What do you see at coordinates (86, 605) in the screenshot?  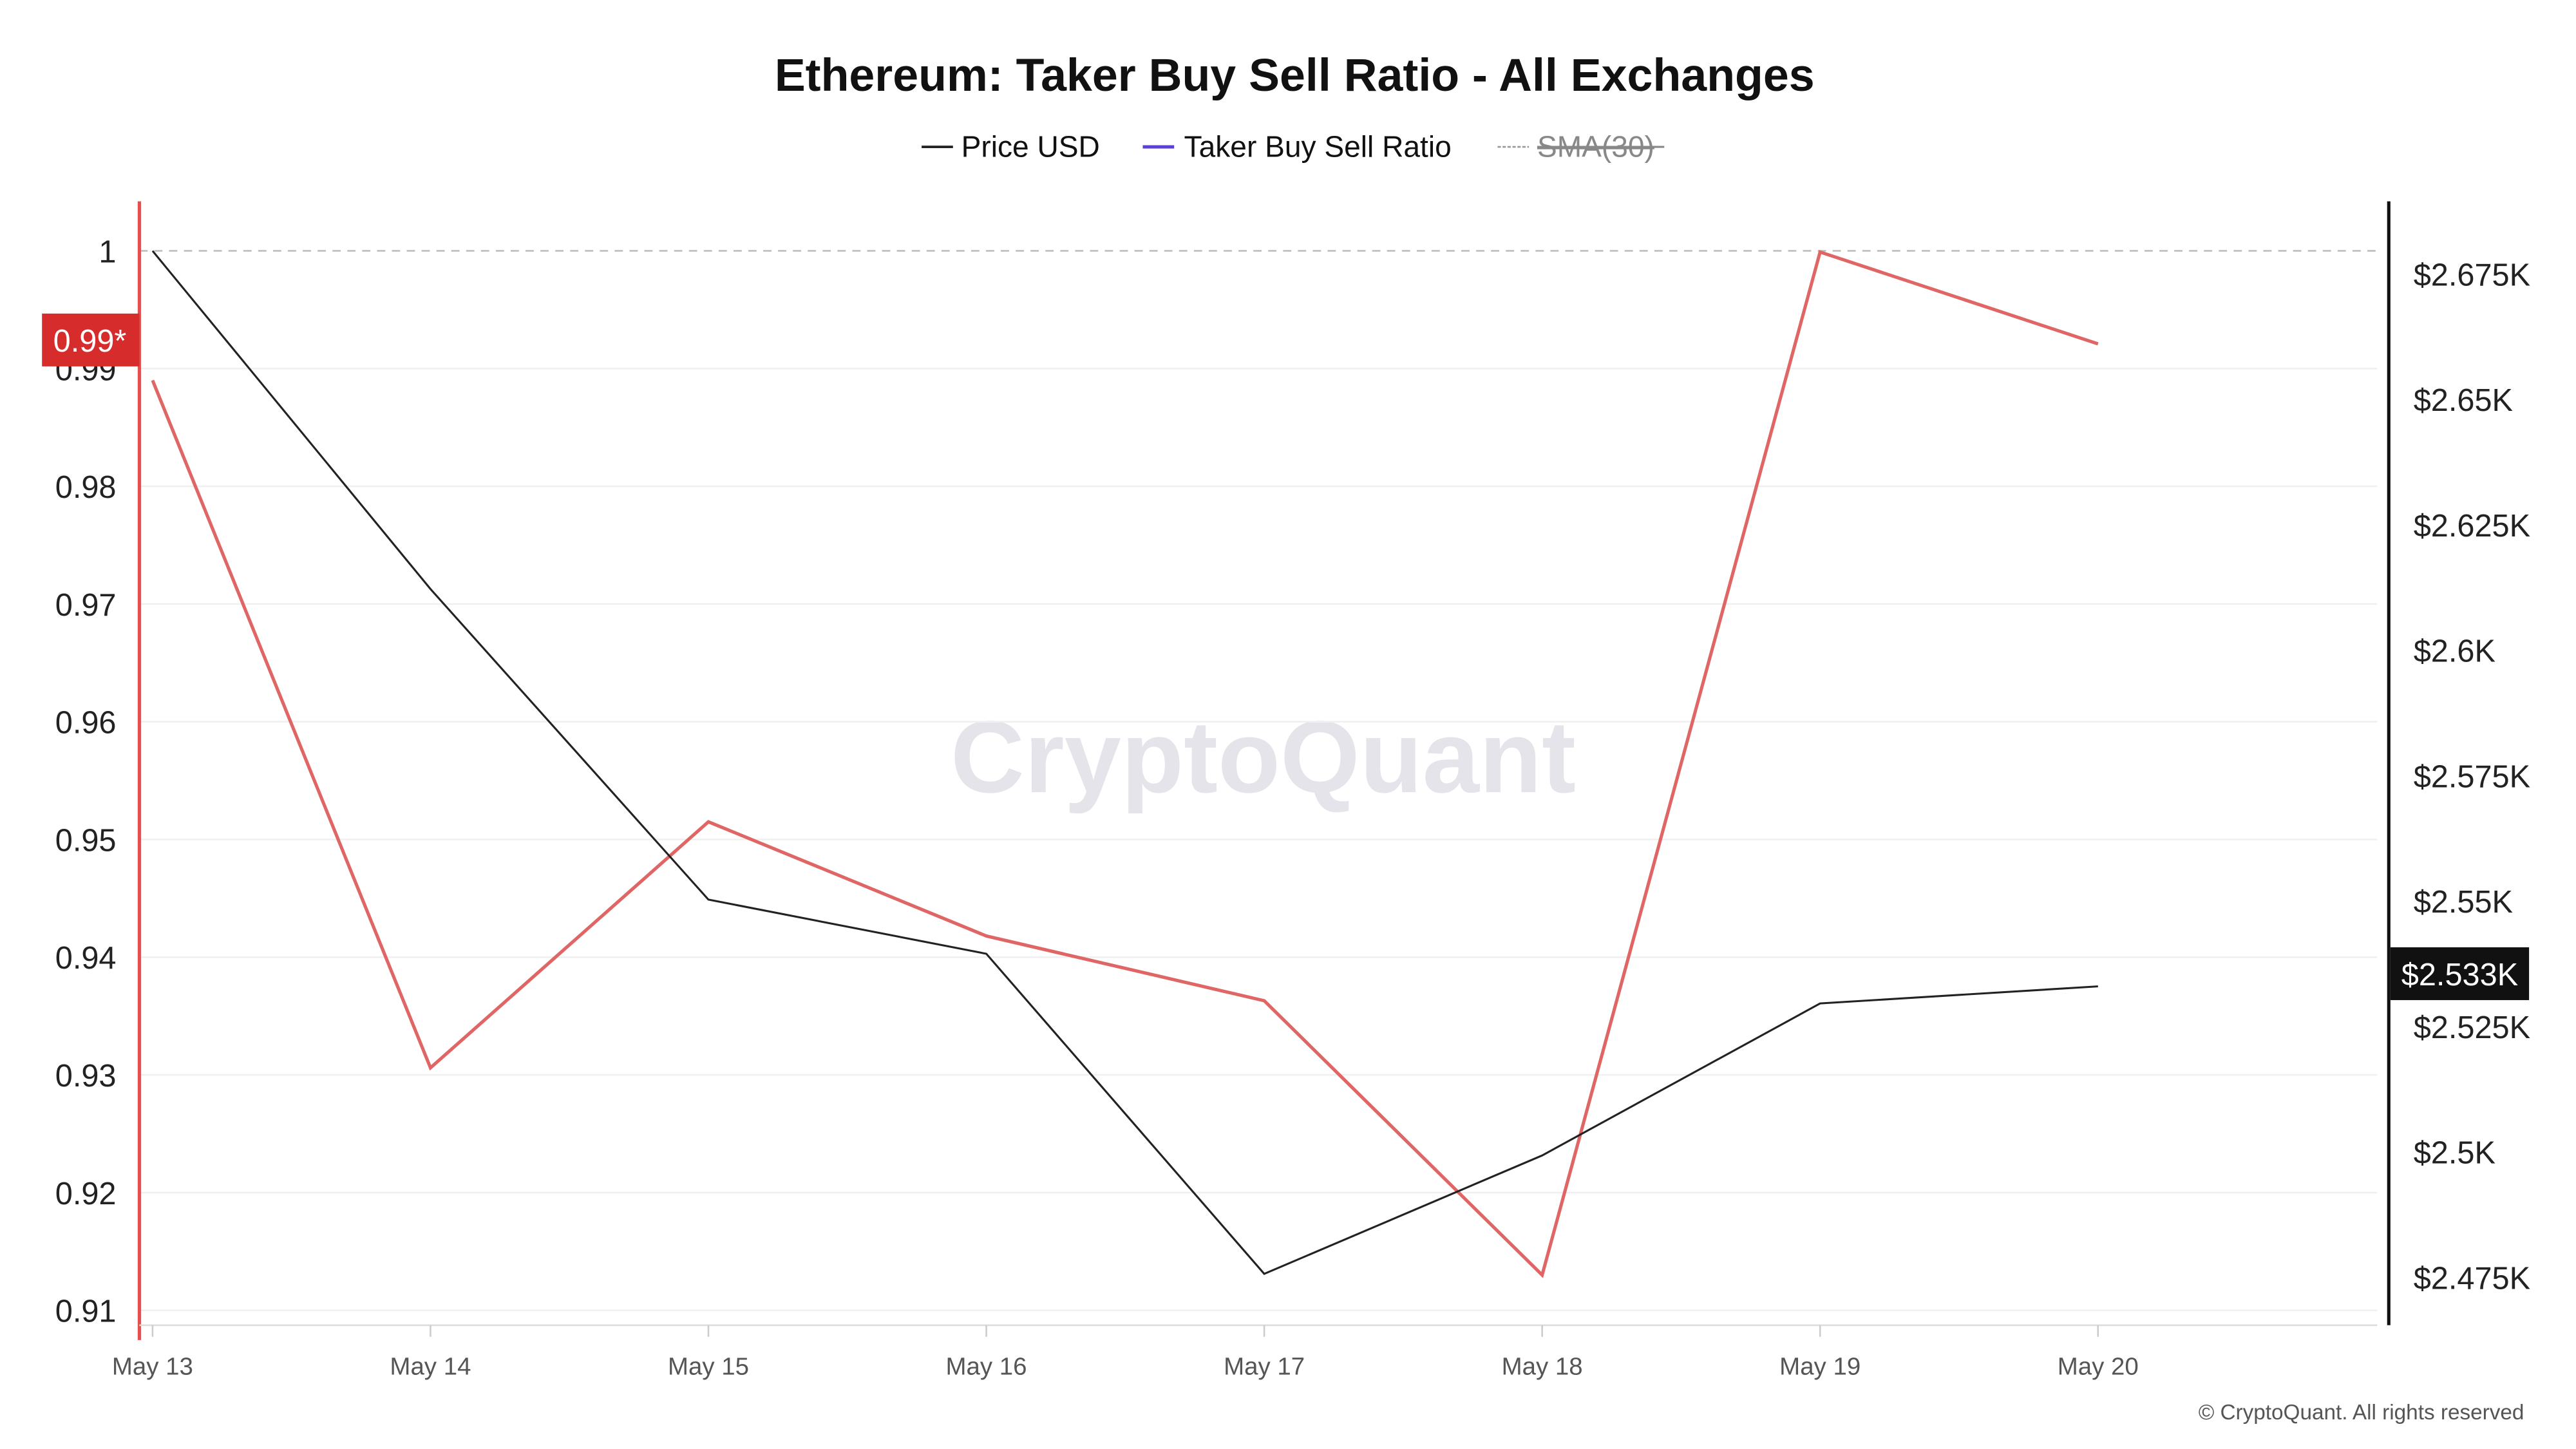 I see `left-tick-label: 0.97` at bounding box center [86, 605].